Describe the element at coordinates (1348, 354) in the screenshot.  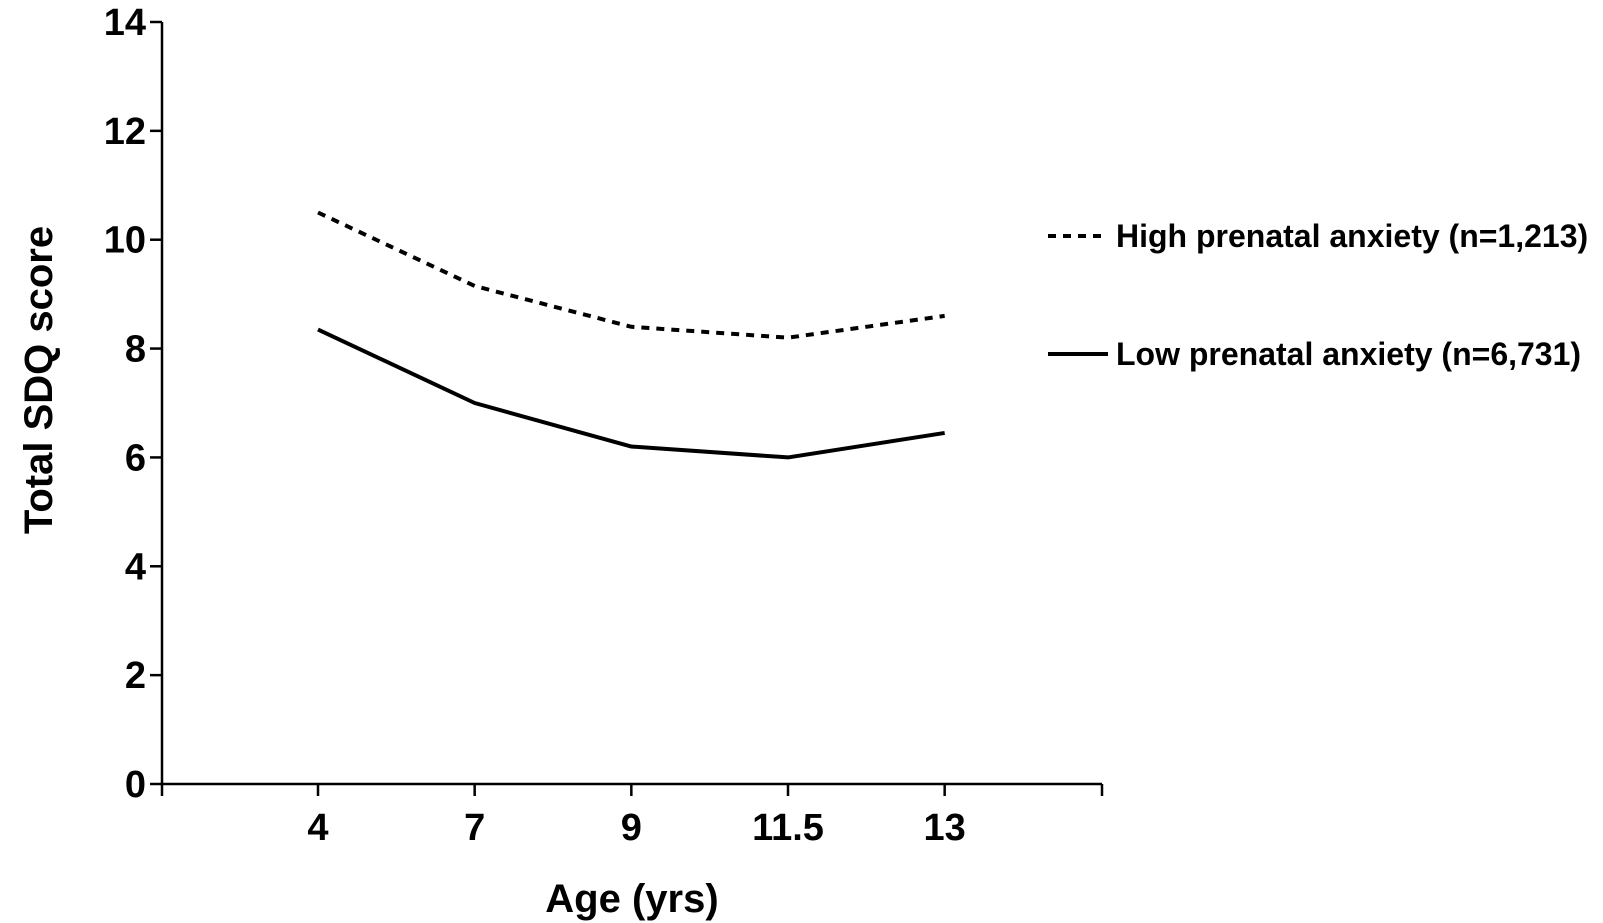
I see `legend-label: Low prenatal anxiety (n=6,731)` at that location.